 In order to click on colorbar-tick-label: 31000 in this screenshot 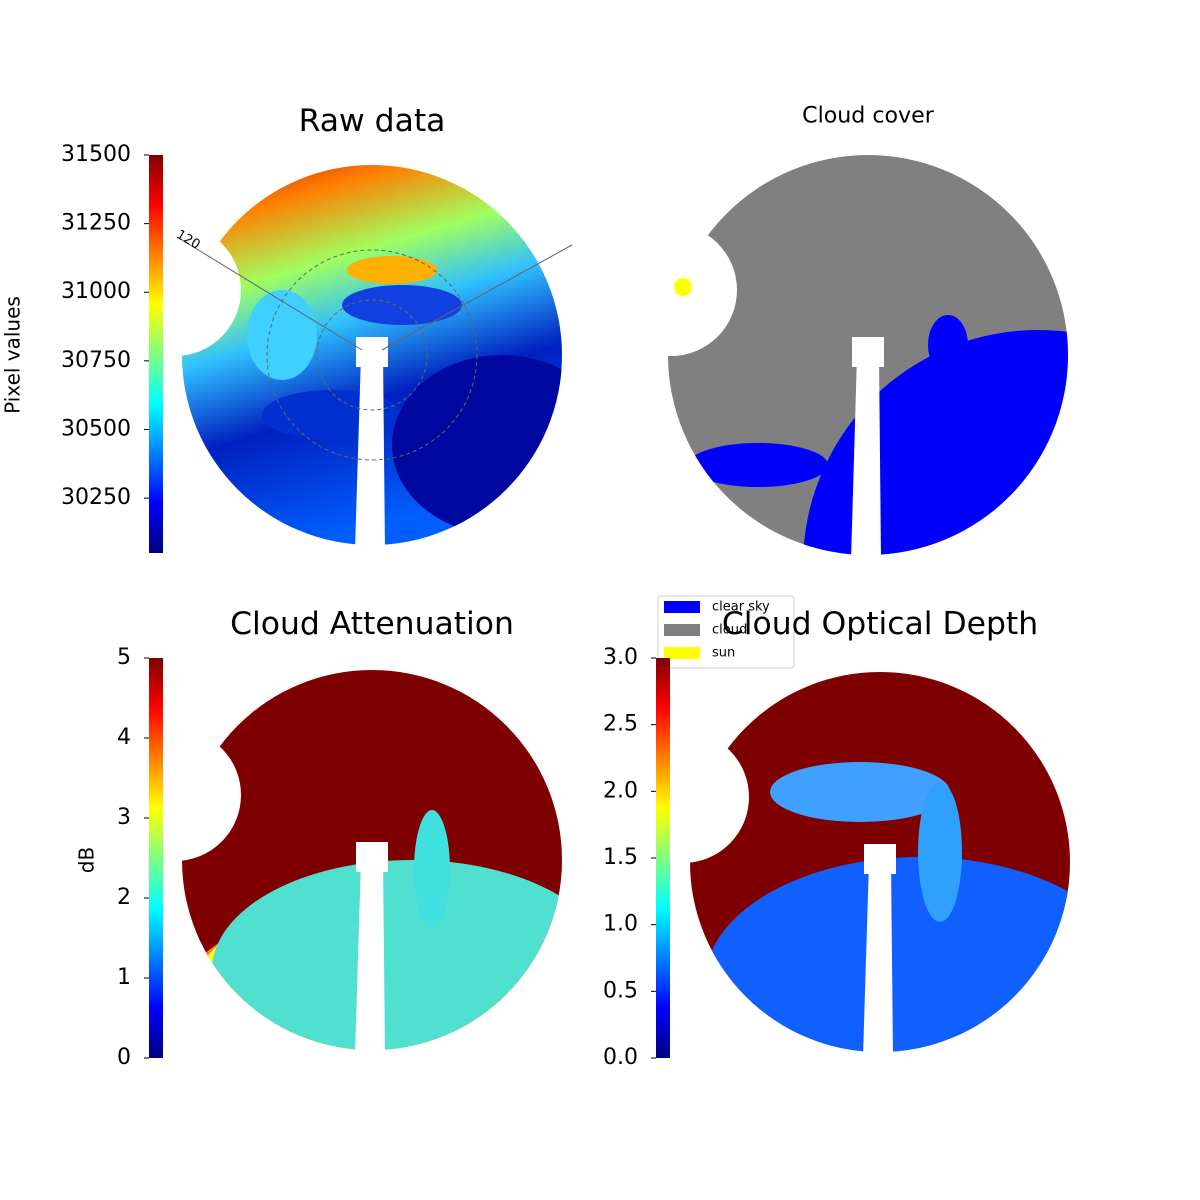, I will do `click(96, 291)`.